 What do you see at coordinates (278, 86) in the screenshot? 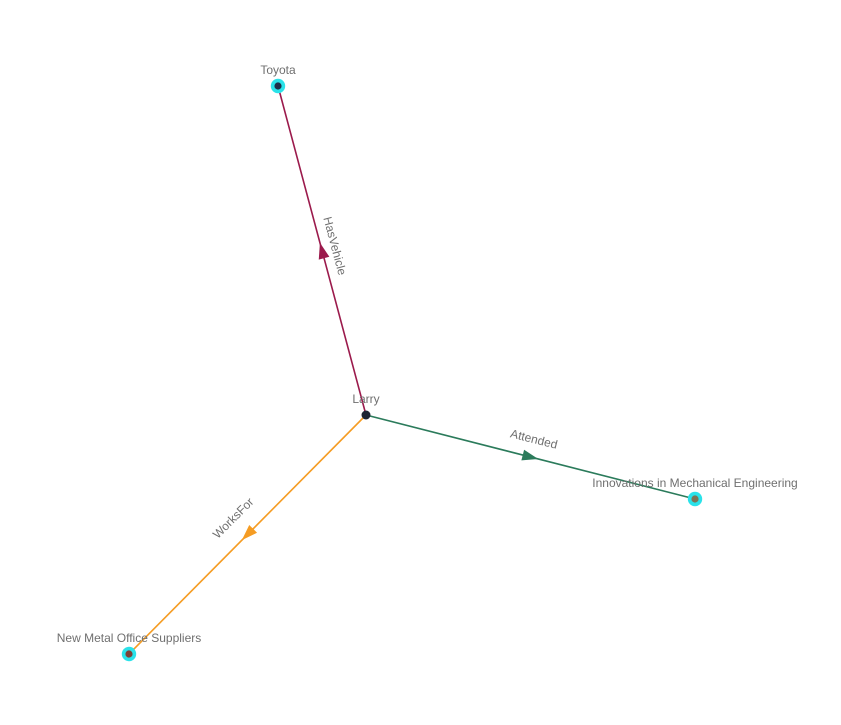
I see `node-toyota` at bounding box center [278, 86].